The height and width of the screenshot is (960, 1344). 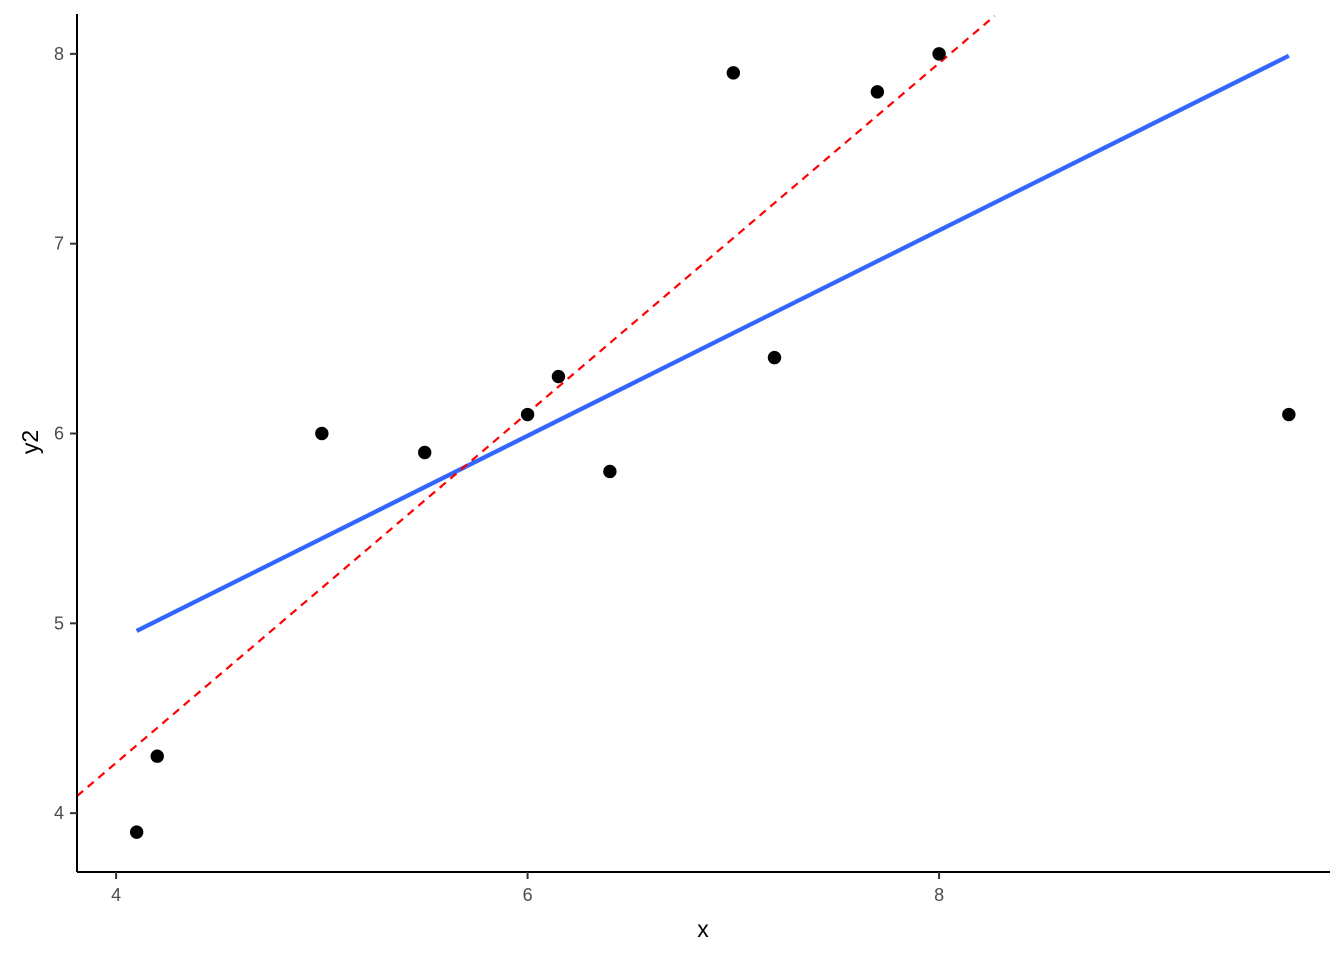 What do you see at coordinates (528, 895) in the screenshot?
I see `x-tick-label: 6` at bounding box center [528, 895].